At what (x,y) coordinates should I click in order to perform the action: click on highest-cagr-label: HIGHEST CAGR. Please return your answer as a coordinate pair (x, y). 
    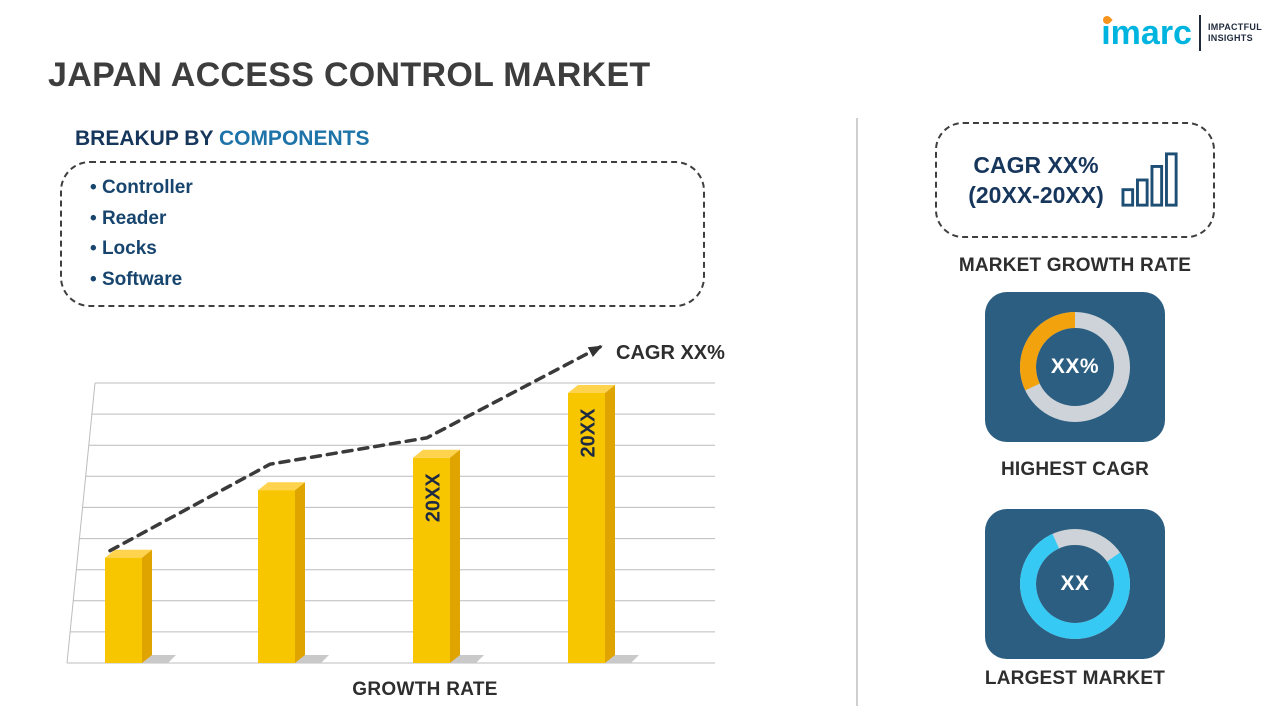
    Looking at the image, I should click on (1075, 469).